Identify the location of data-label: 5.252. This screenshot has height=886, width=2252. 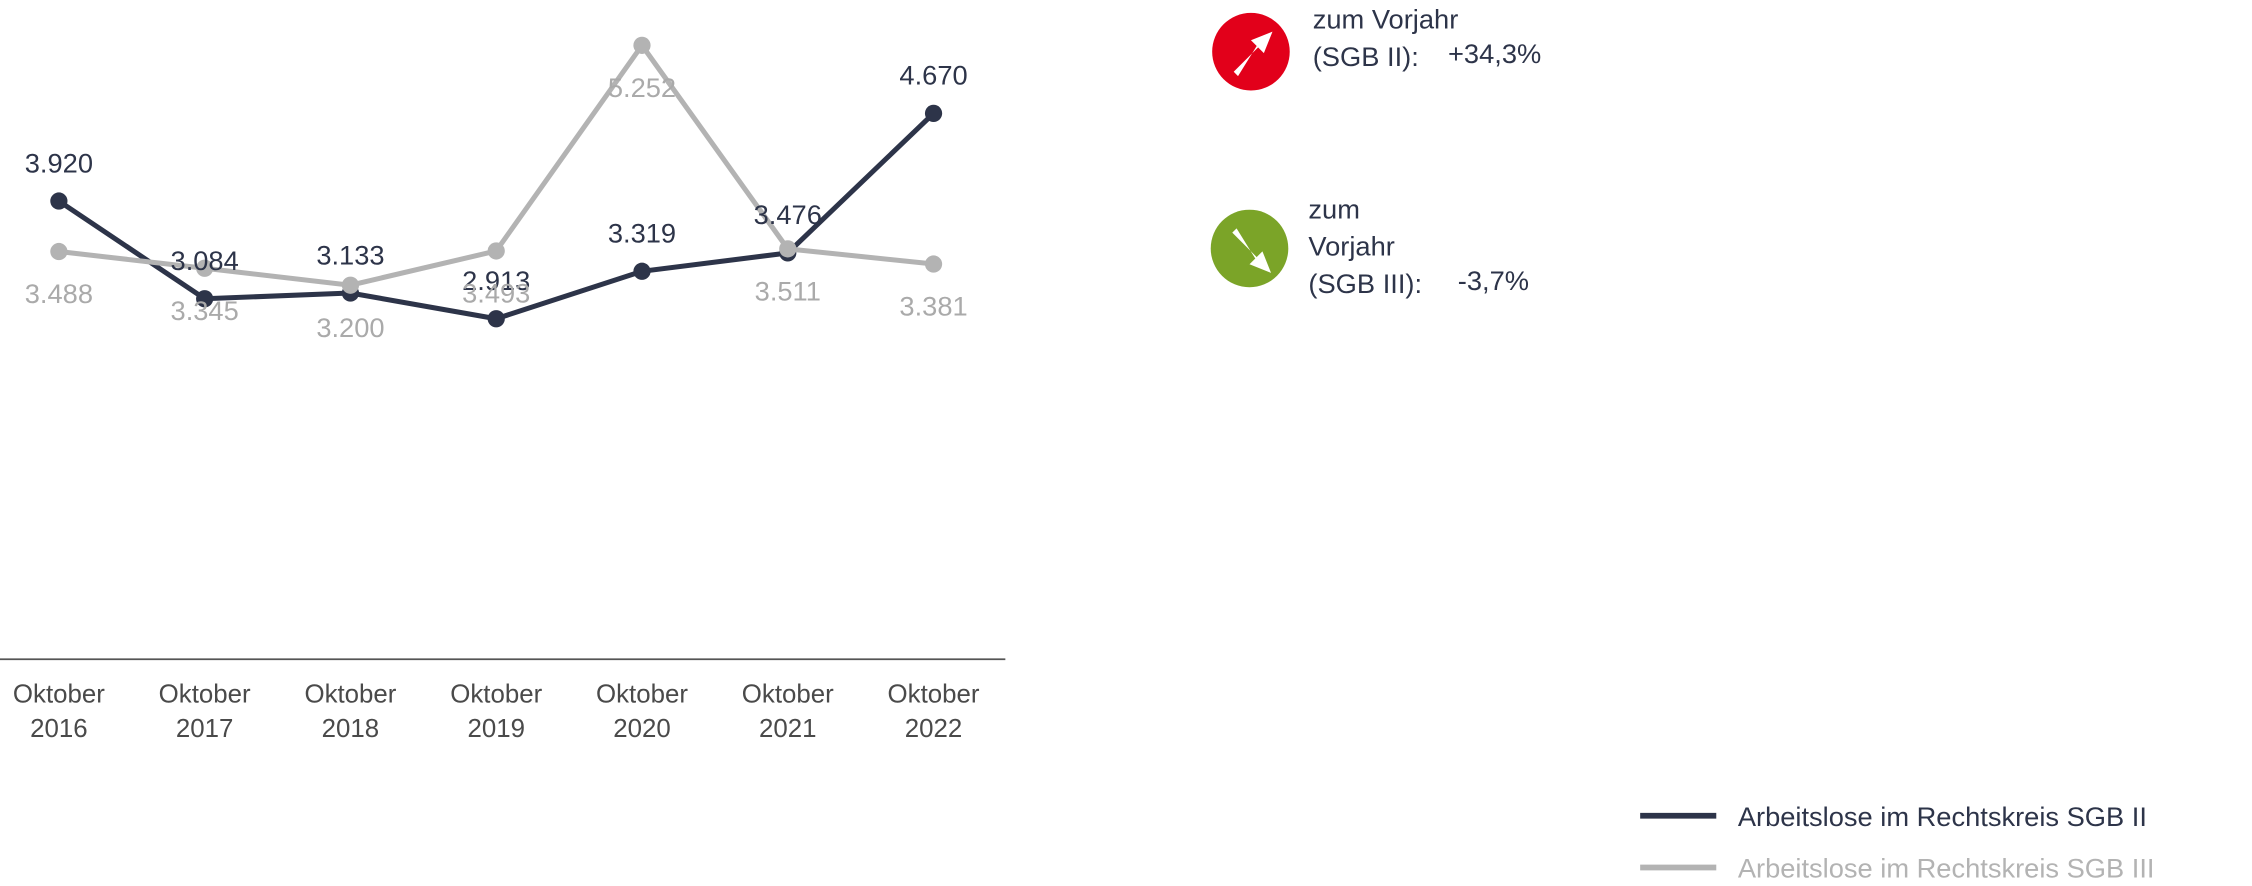
(642, 87).